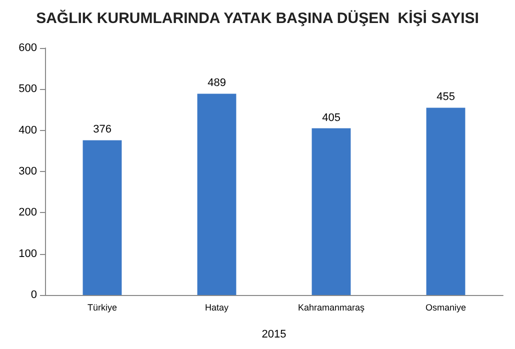  What do you see at coordinates (27, 89) in the screenshot?
I see `y-tick-label: 500` at bounding box center [27, 89].